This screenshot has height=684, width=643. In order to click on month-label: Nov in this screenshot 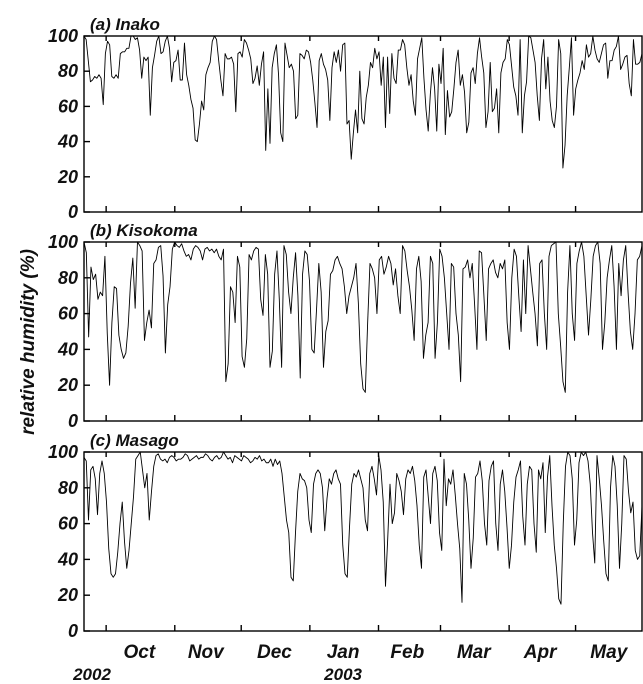, I will do `click(206, 652)`.